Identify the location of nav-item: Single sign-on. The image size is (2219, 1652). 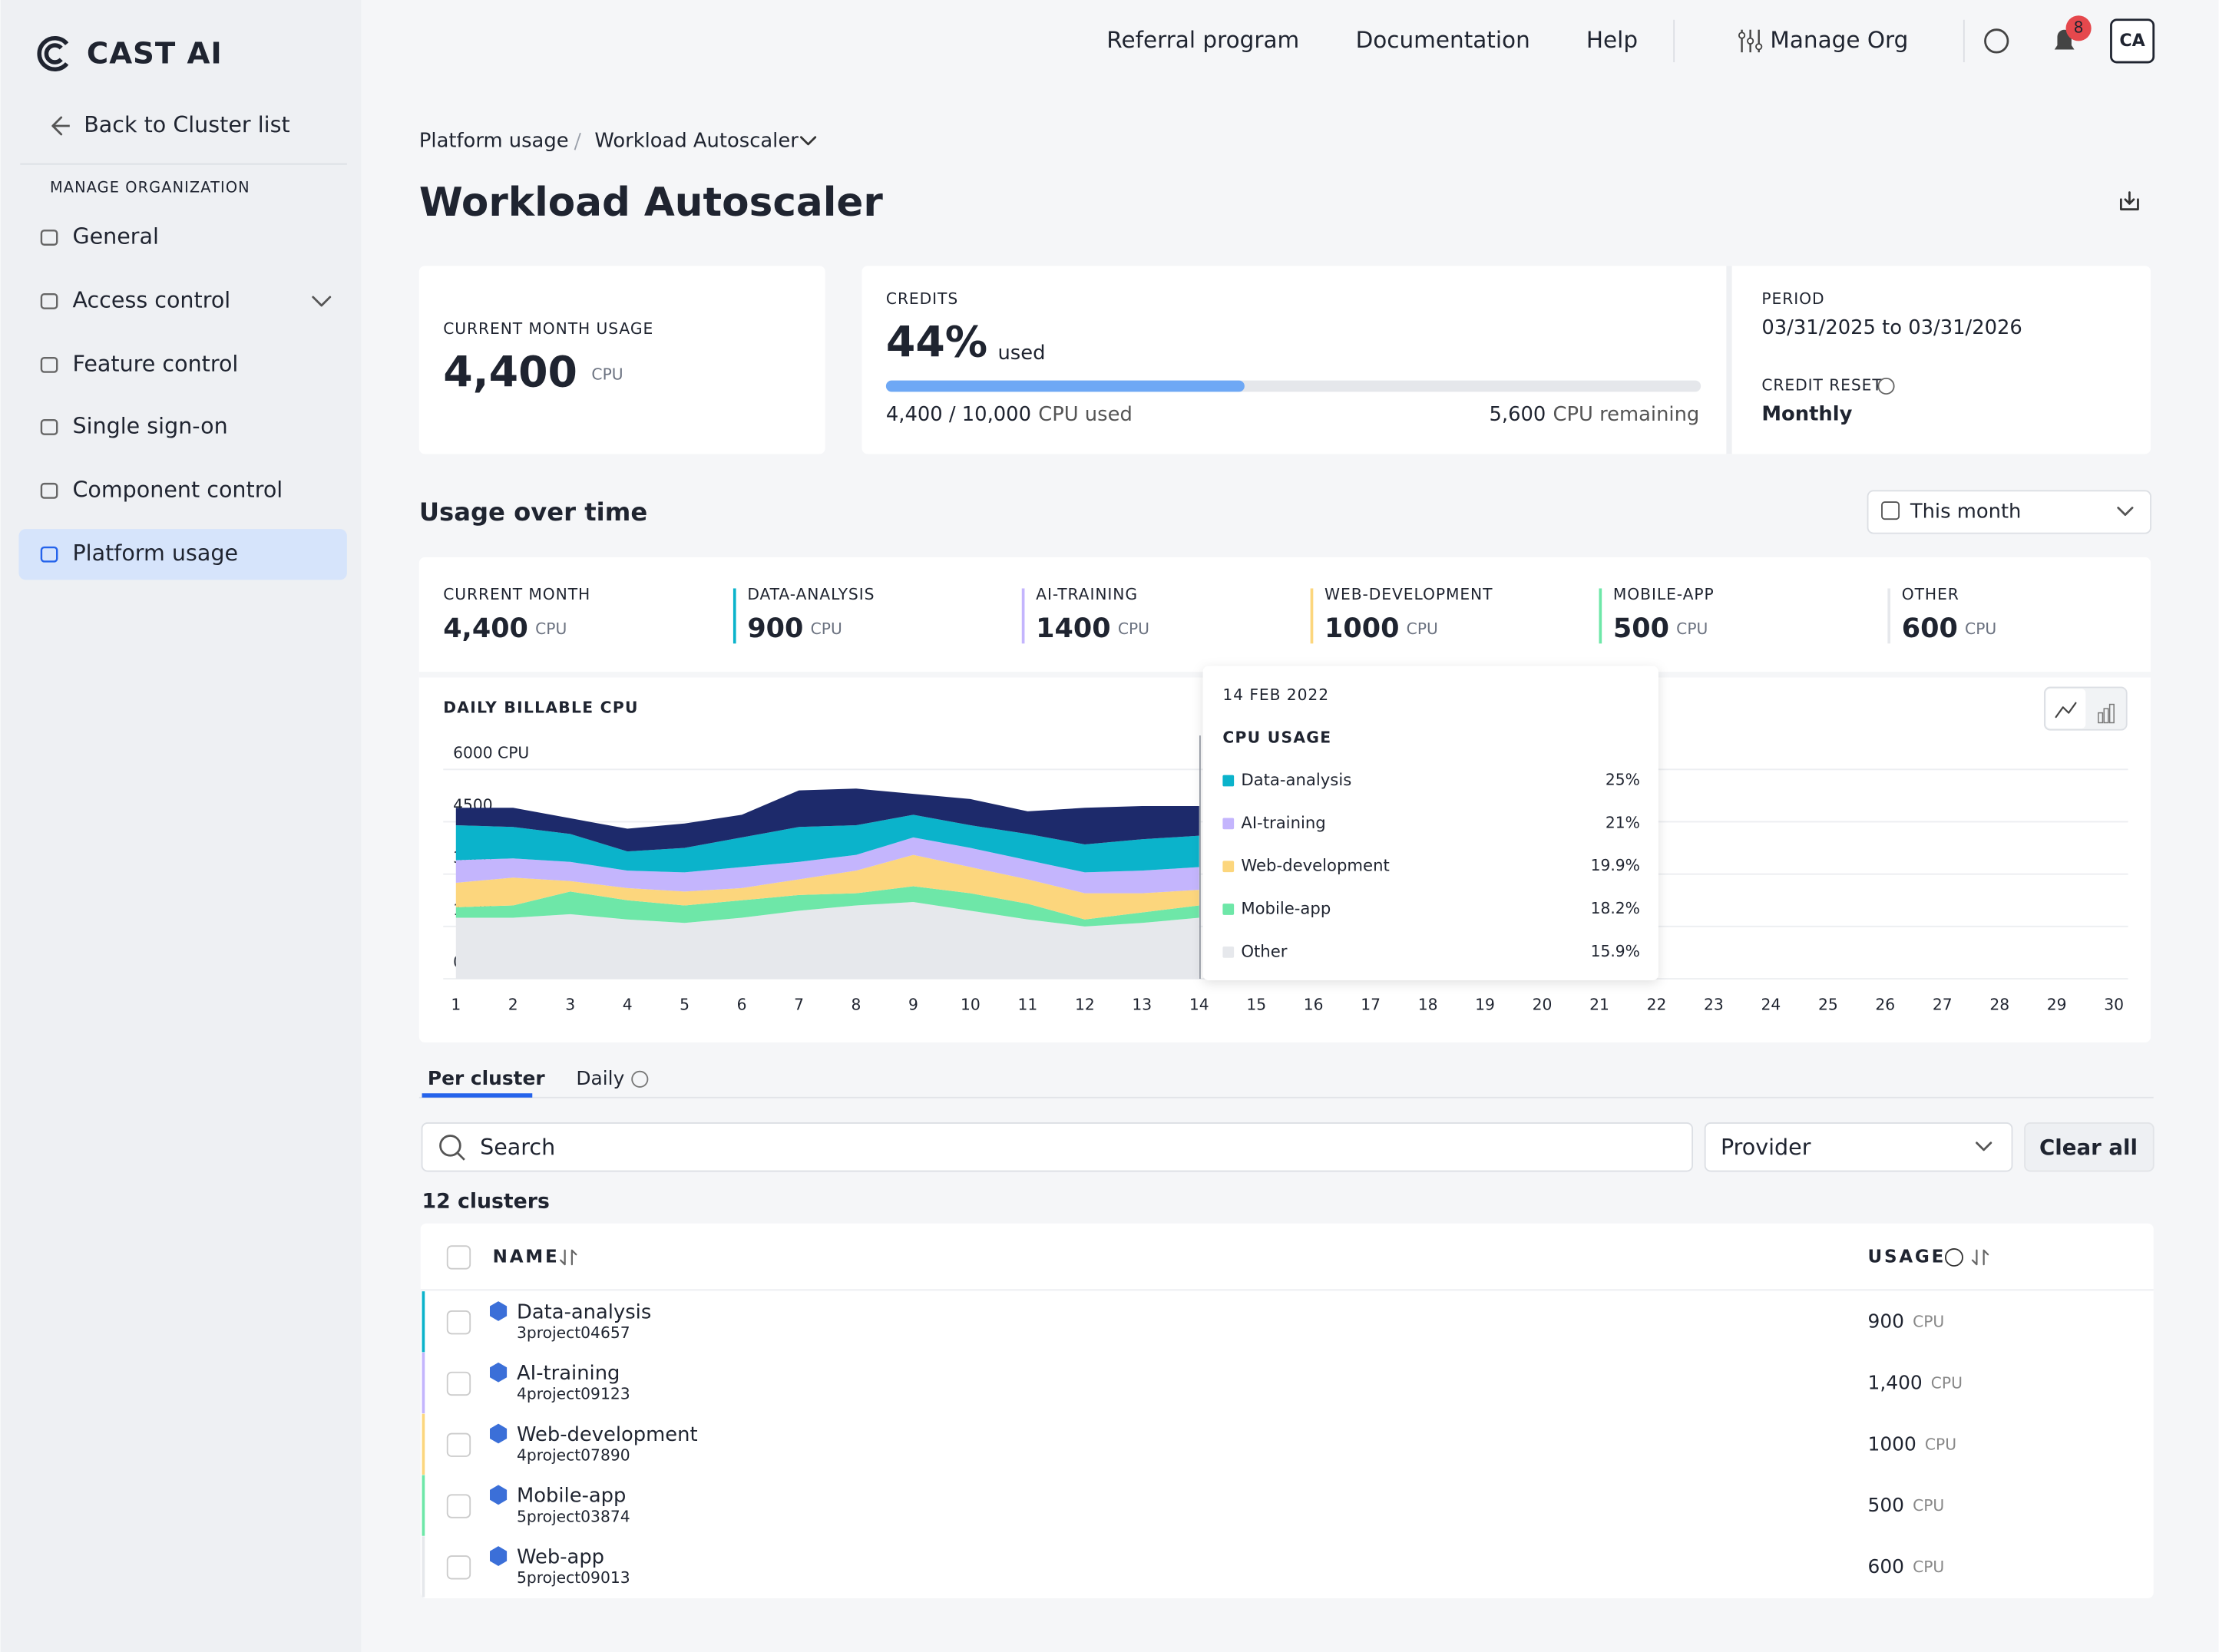
(149, 425).